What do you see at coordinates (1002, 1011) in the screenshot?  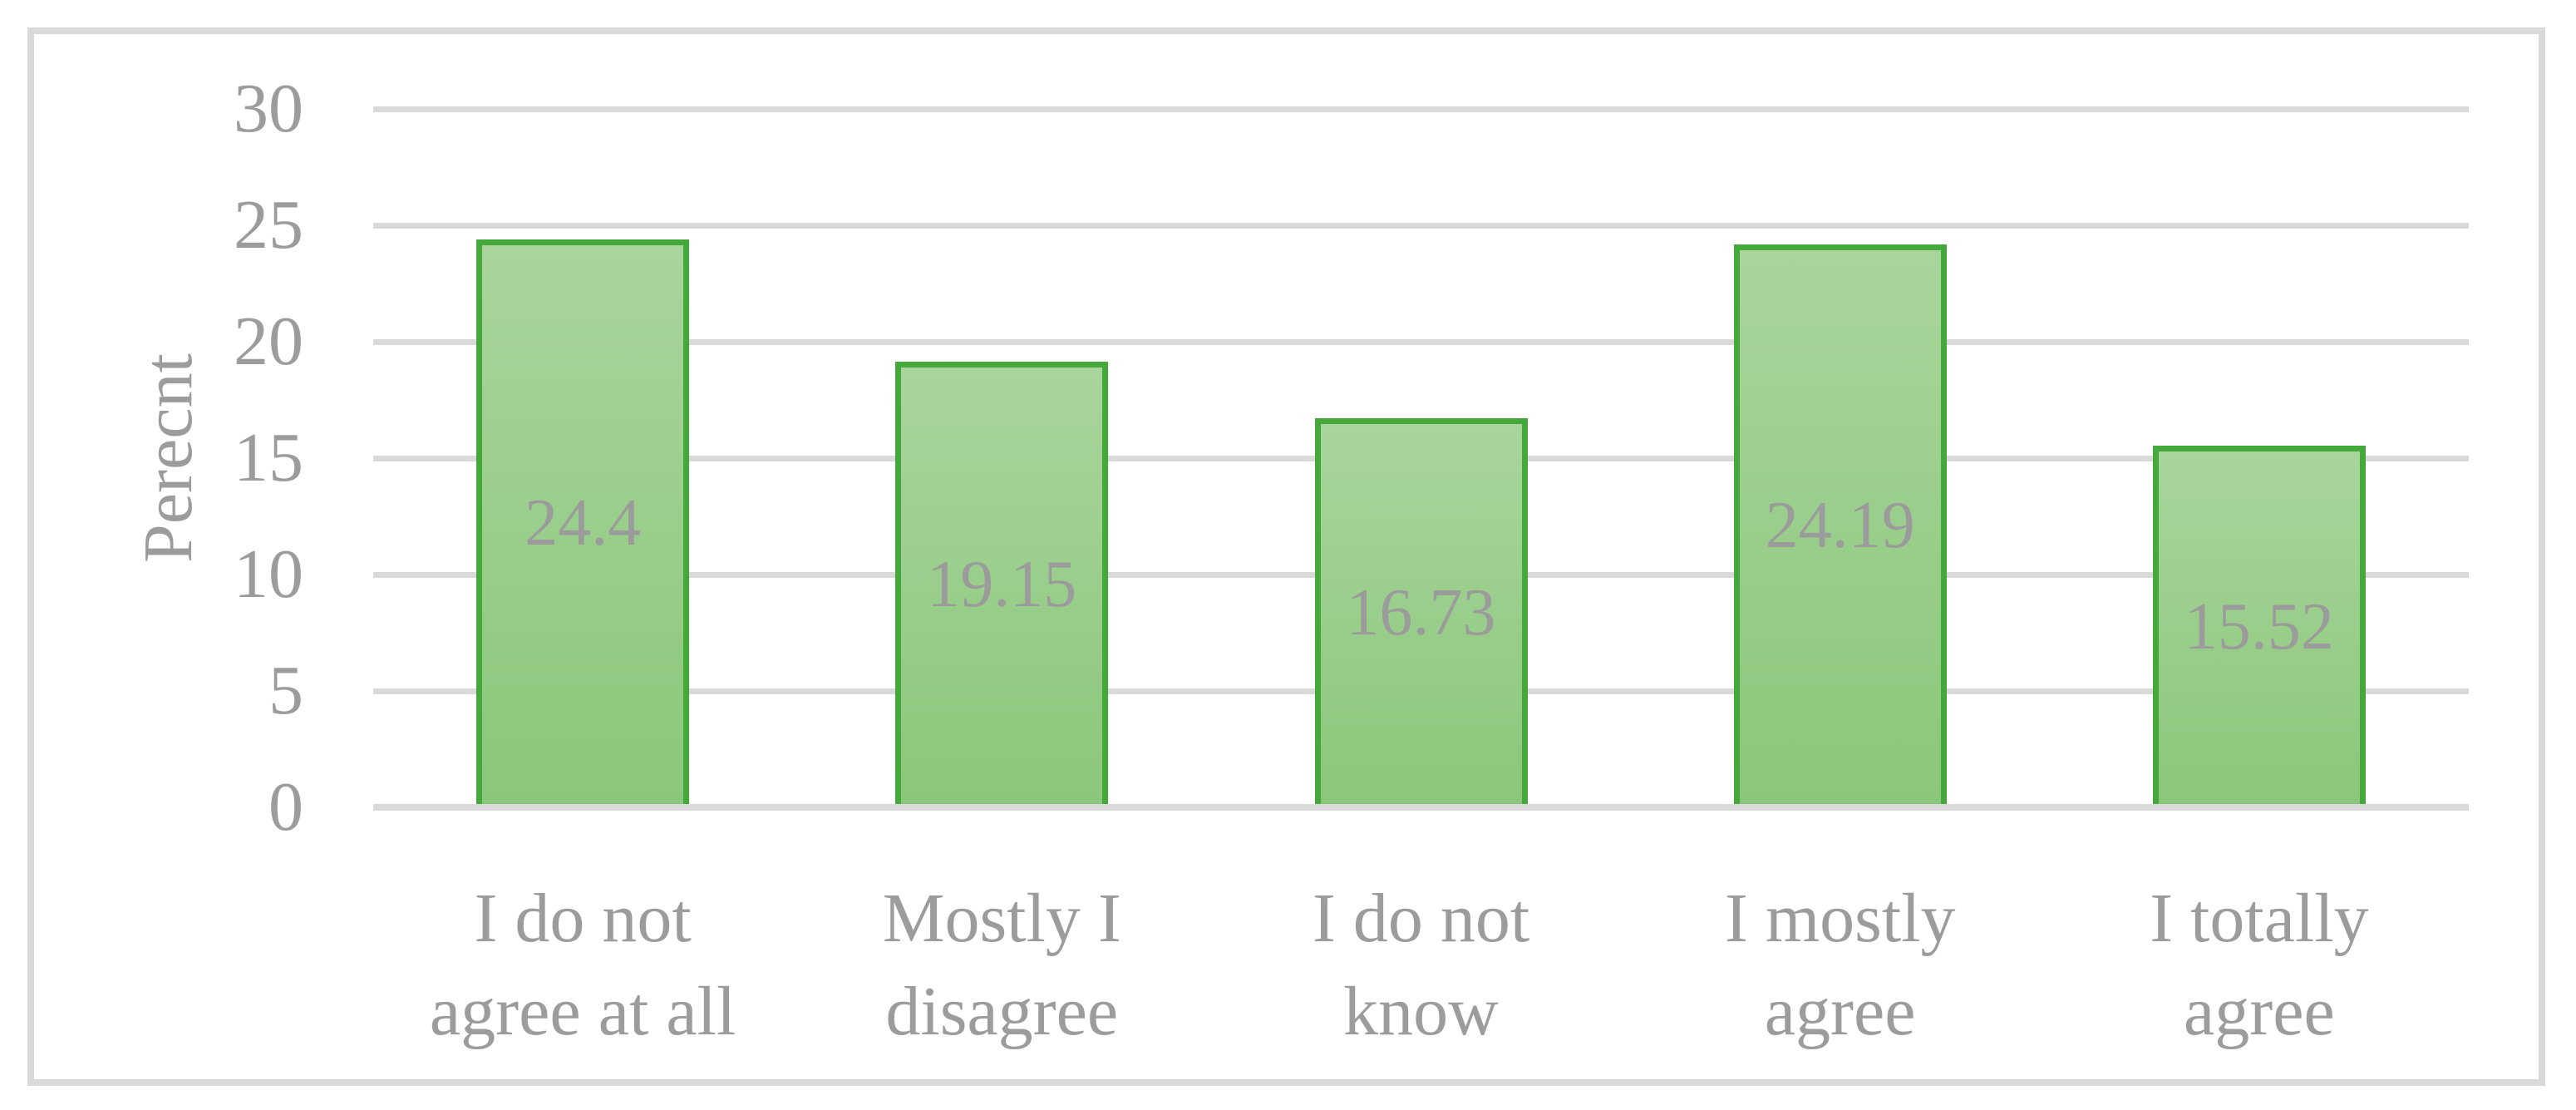 I see `x-category-label-line: disagree` at bounding box center [1002, 1011].